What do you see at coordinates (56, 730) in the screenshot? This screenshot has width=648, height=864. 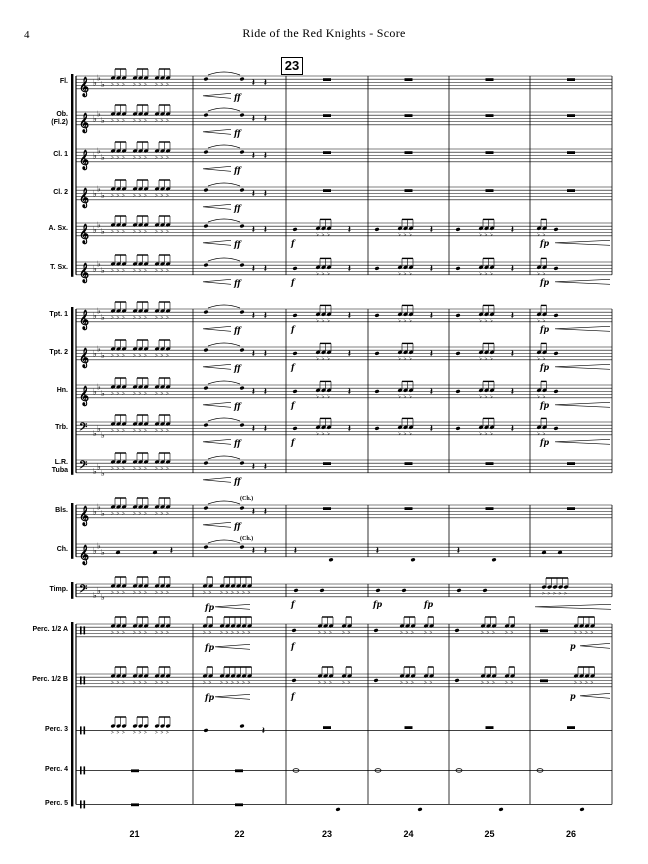 I see `instrument-label: Perc. 3` at bounding box center [56, 730].